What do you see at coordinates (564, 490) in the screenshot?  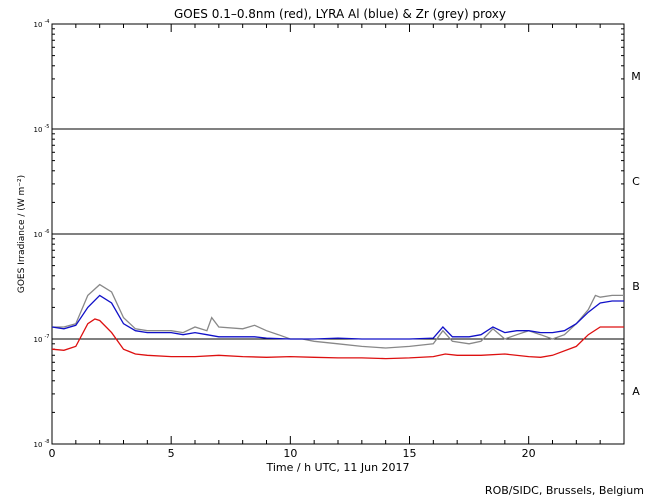 I see `credit-text: ROB/SIDC, Brussels, Belgium` at bounding box center [564, 490].